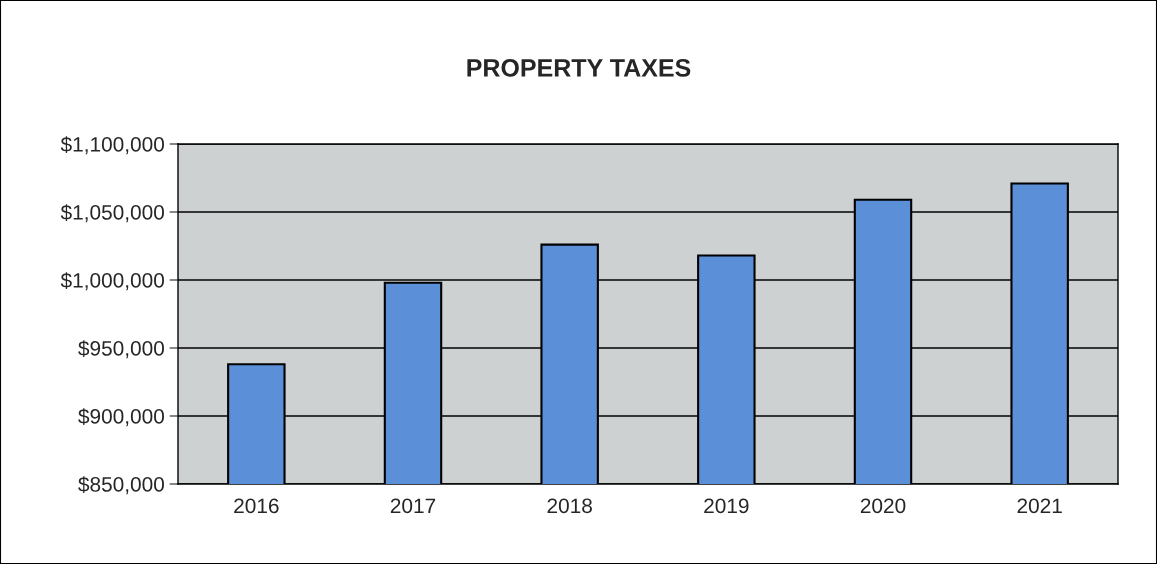 The height and width of the screenshot is (564, 1157). What do you see at coordinates (726, 506) in the screenshot?
I see `x-tick-label: 2019` at bounding box center [726, 506].